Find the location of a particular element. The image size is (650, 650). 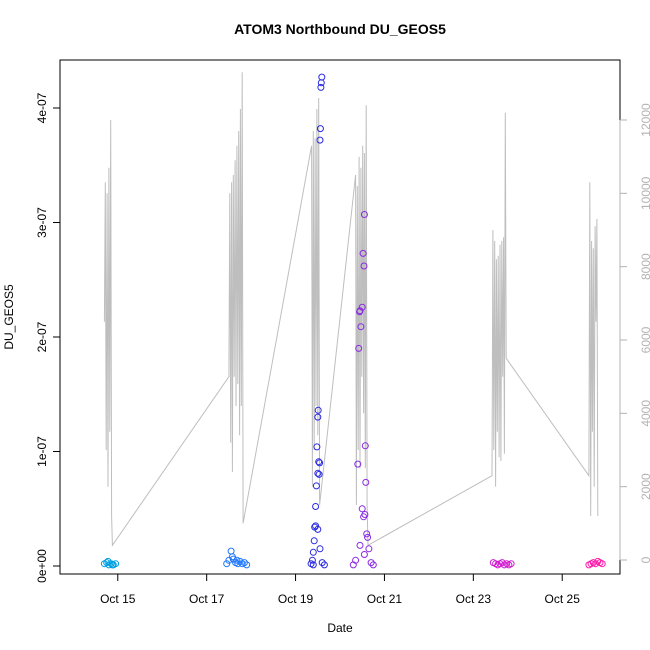

y-tick-label: 1e-07 is located at coordinates (42, 451).